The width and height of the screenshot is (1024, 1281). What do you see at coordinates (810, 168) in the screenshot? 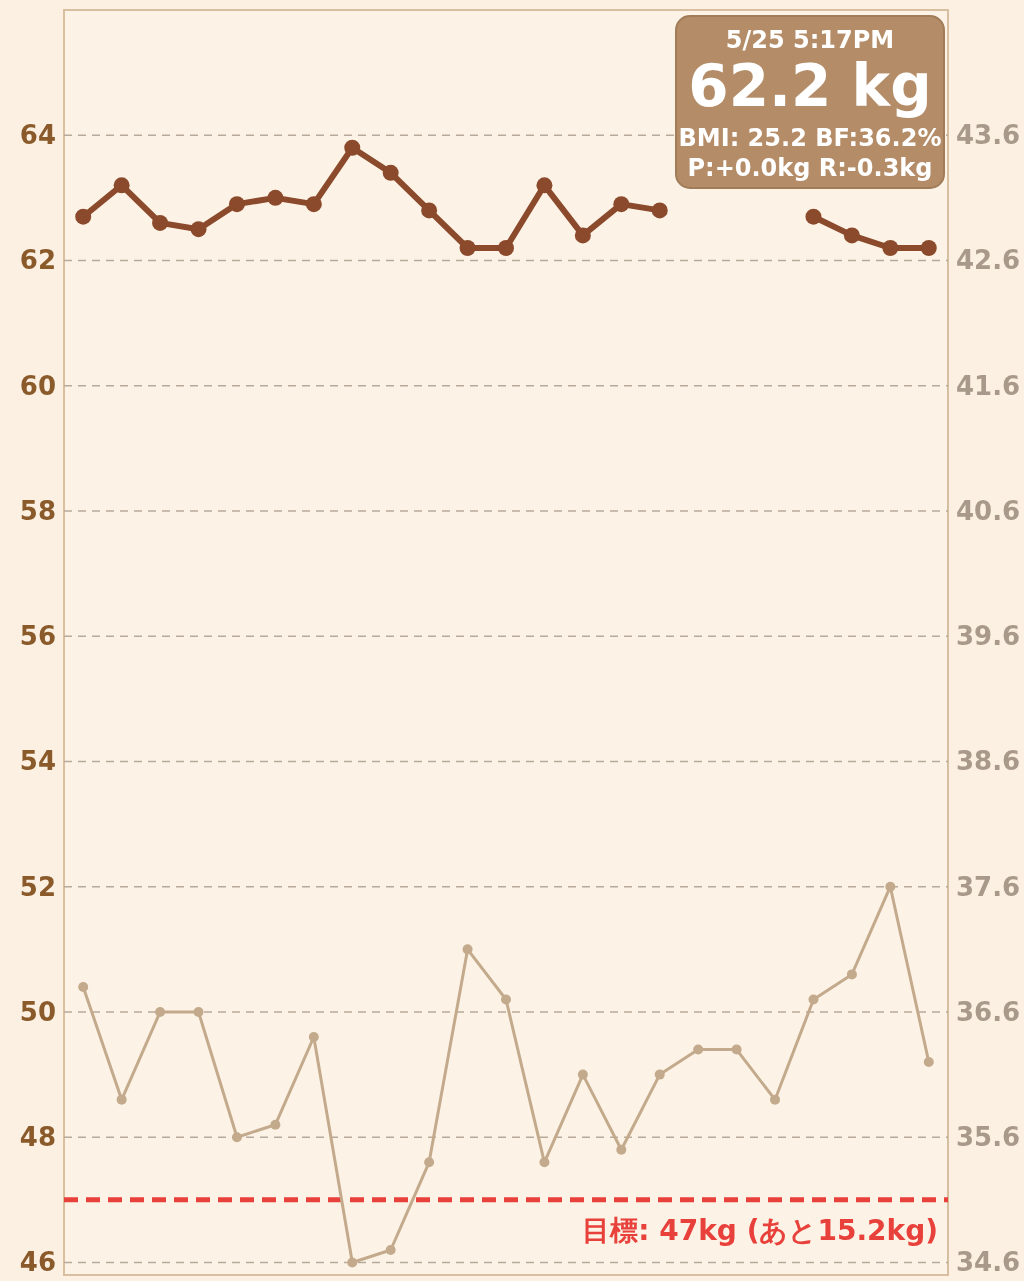
I see `annotation: P:+0.0kg R:-0.3kg` at bounding box center [810, 168].